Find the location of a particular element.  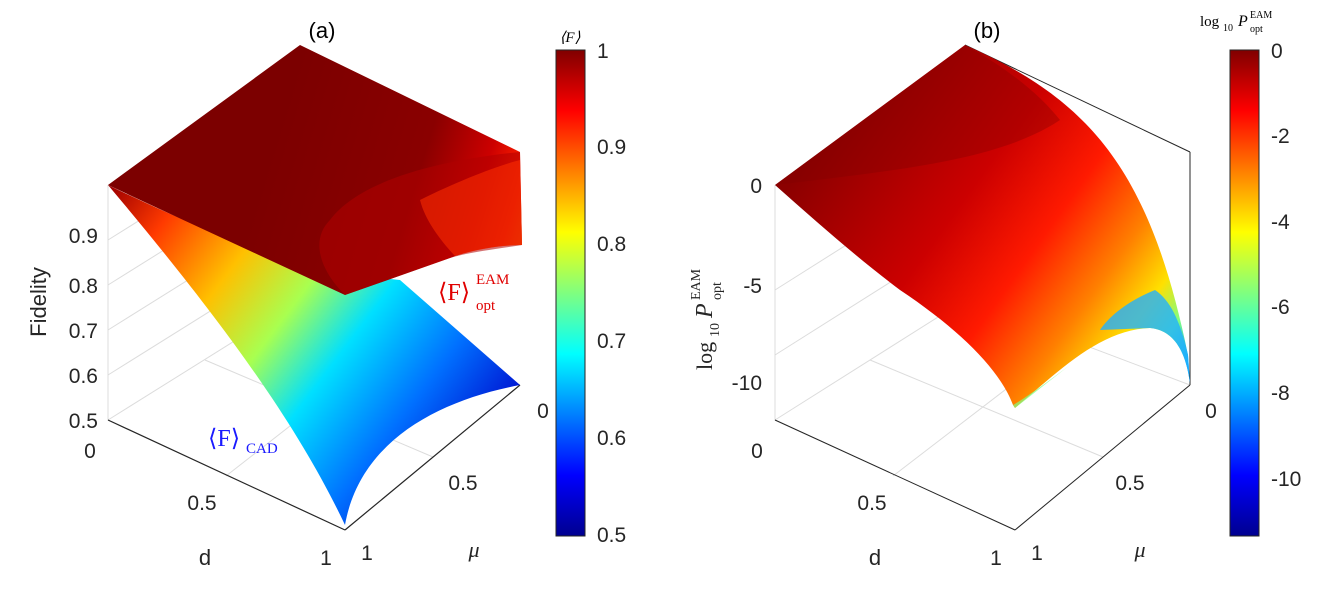

annotation-cad-sub: CAD is located at coordinates (262, 449).